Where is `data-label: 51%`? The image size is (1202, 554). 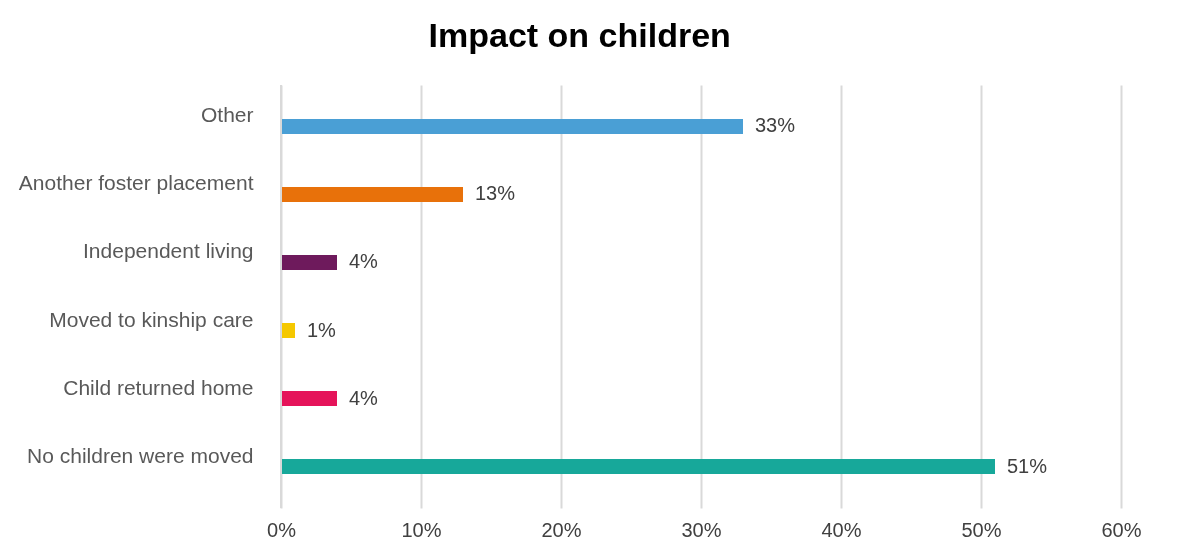 data-label: 51% is located at coordinates (1027, 465).